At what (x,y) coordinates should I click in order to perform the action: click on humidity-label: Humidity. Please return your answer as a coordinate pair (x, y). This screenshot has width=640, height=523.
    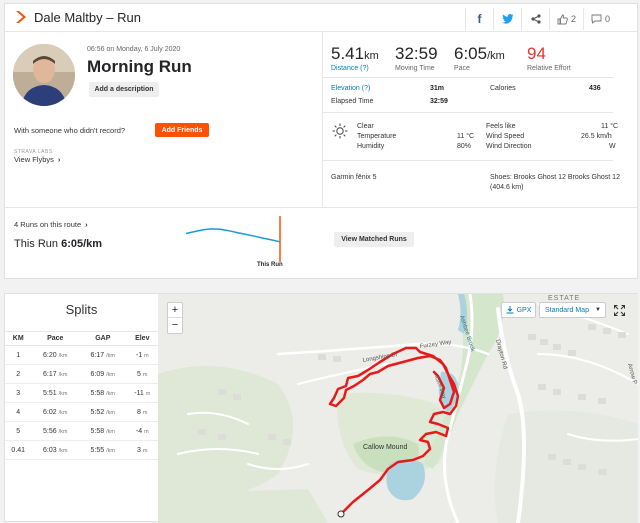
    Looking at the image, I should click on (371, 146).